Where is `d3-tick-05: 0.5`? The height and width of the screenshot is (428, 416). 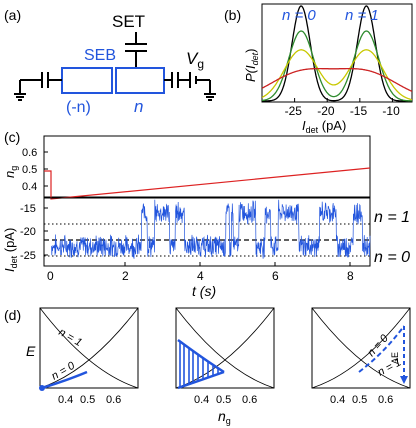
d3-tick-05: 0.5 is located at coordinates (359, 400).